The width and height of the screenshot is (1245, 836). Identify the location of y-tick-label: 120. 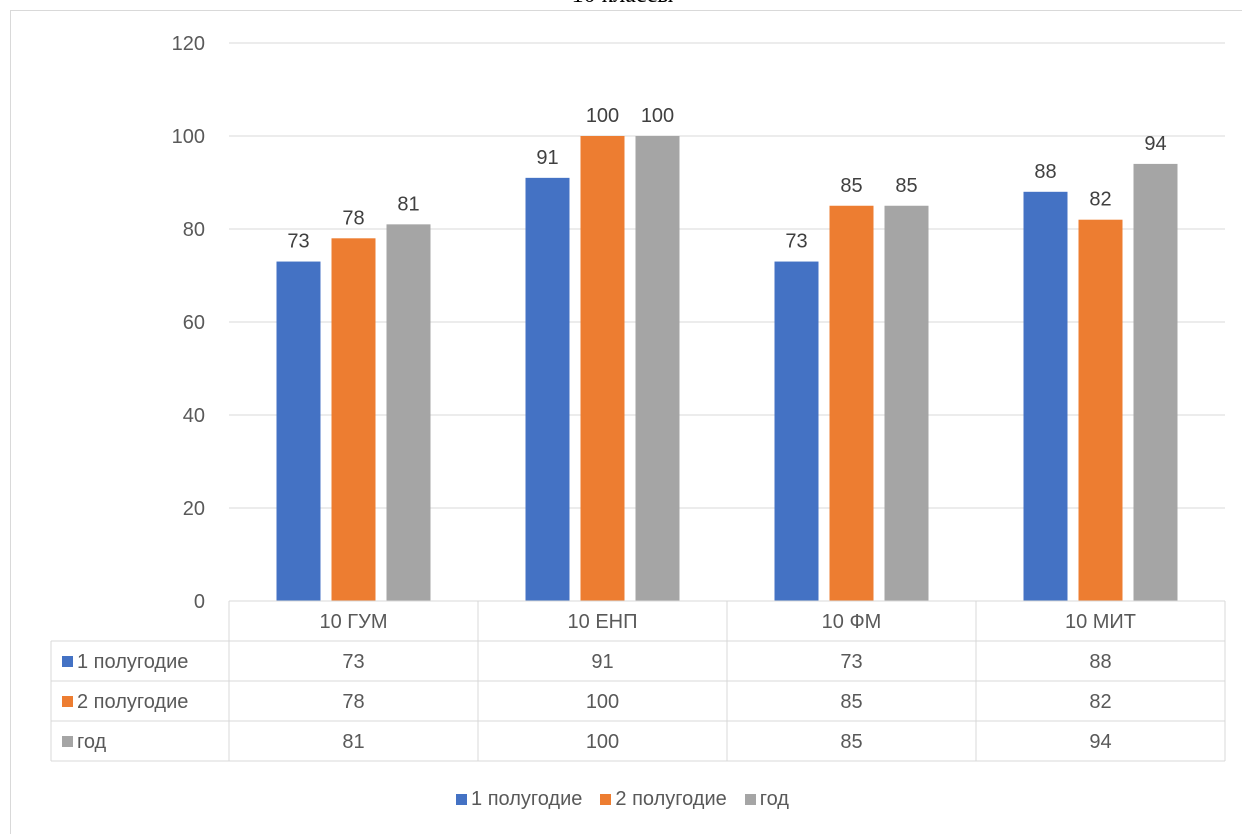
(188, 44).